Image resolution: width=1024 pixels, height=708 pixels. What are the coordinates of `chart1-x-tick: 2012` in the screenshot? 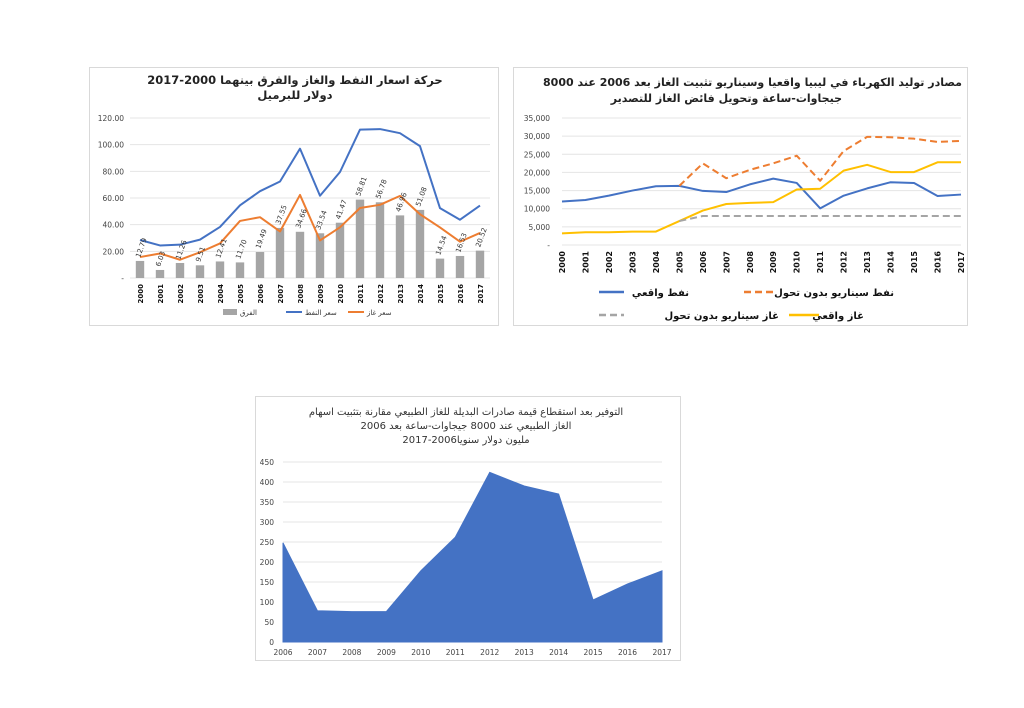 It's located at (381, 294).